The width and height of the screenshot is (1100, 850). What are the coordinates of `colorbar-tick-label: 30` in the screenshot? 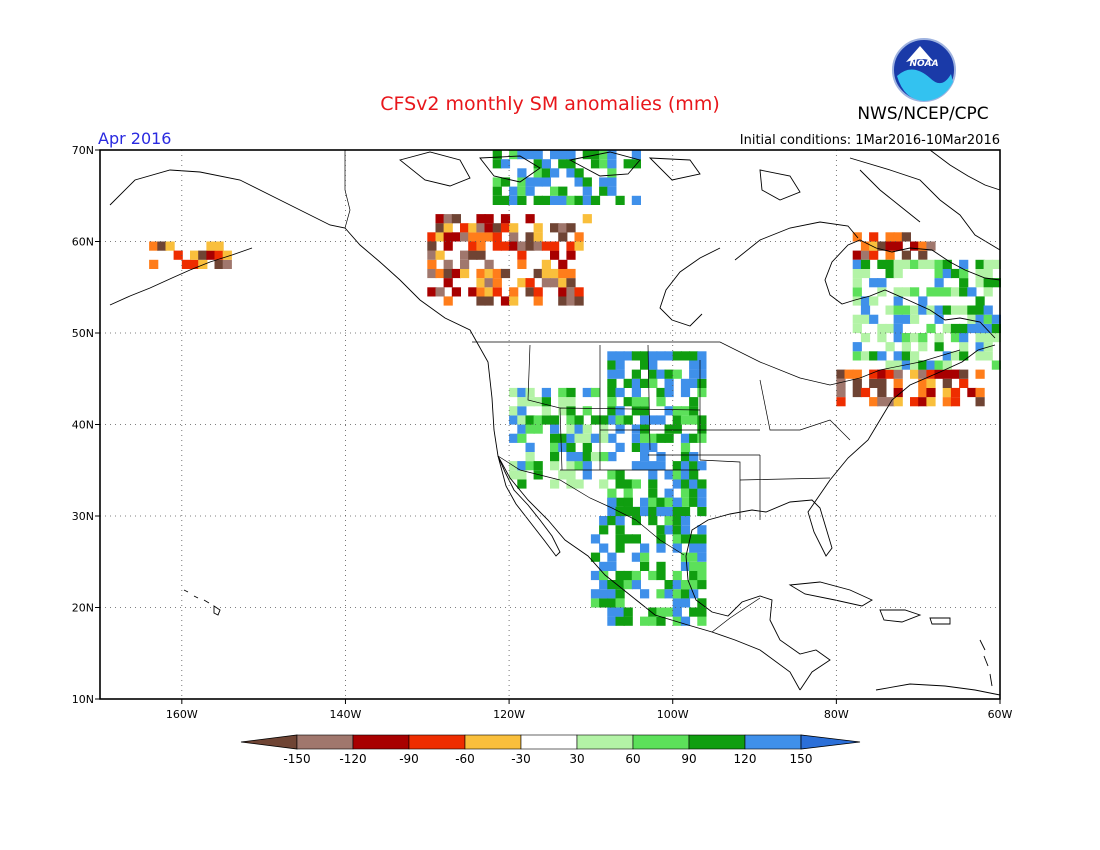 It's located at (576, 759).